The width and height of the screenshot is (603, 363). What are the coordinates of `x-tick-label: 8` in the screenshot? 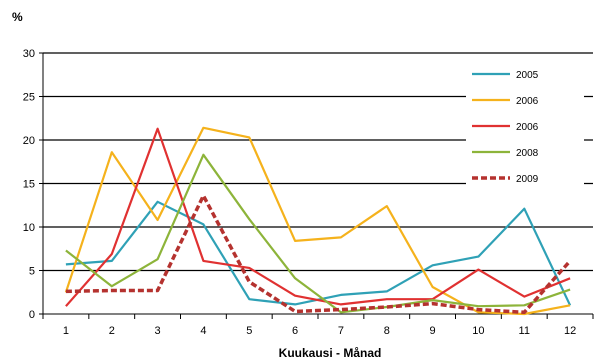 It's located at (387, 331).